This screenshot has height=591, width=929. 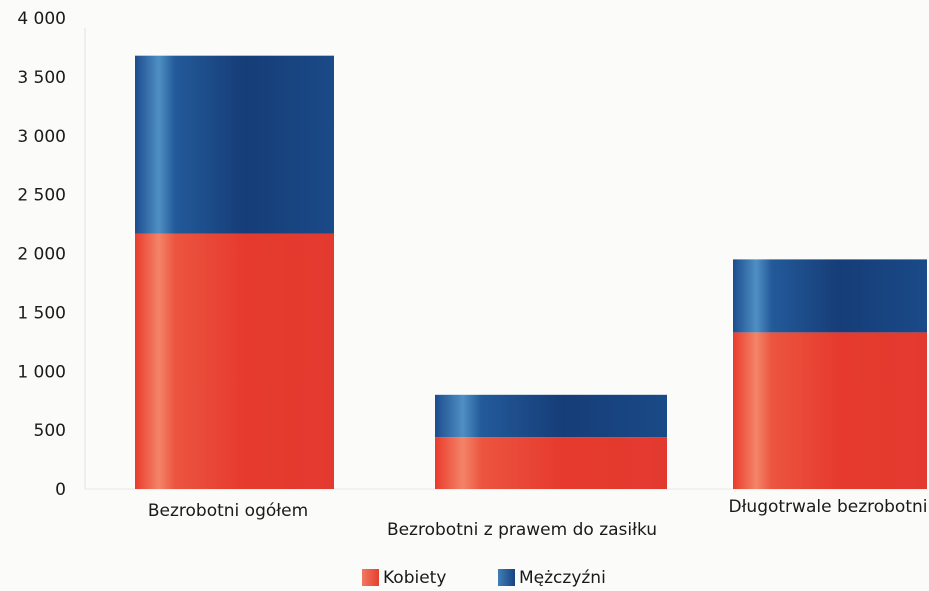 I want to click on y-tick-label: 3 500, so click(x=41, y=78).